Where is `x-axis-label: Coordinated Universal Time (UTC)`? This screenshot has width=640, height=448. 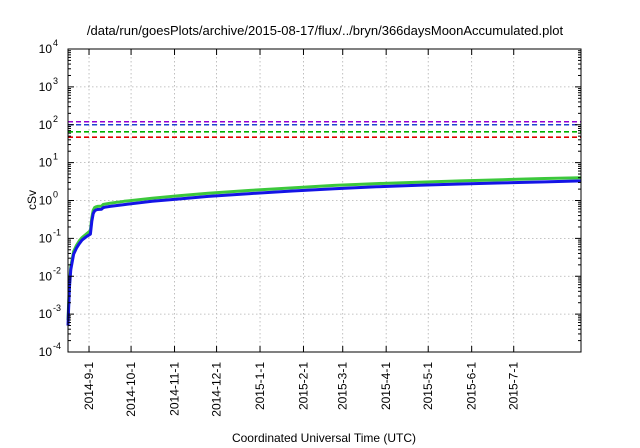
x-axis-label: Coordinated Universal Time (UTC) is located at coordinates (324, 438).